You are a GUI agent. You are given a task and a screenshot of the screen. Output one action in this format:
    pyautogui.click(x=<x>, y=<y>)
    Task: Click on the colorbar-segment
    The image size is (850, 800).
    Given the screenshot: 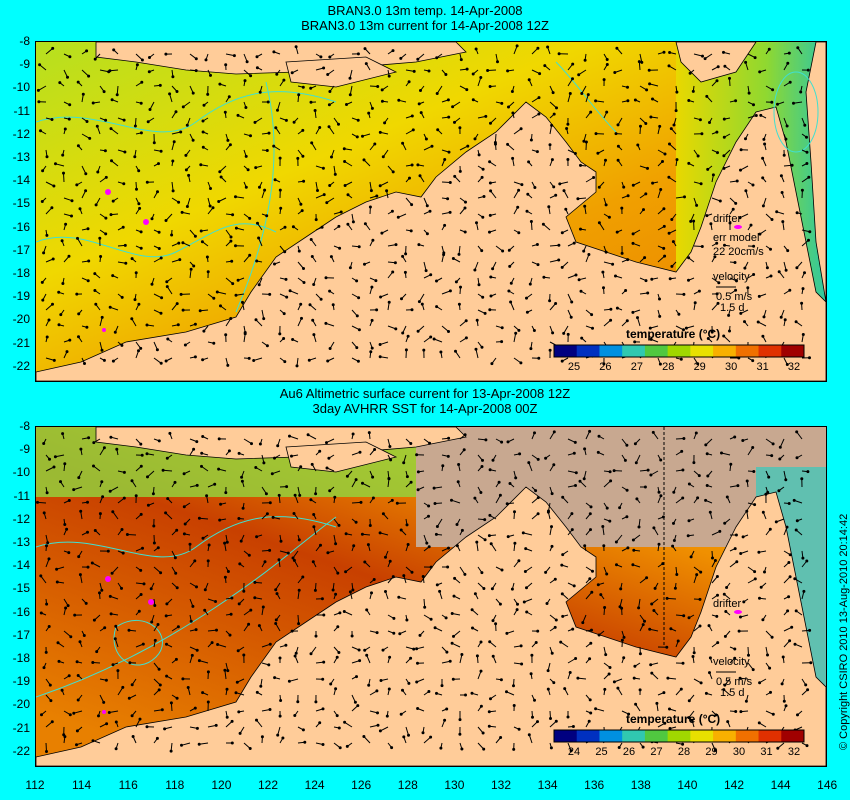 What is the action you would take?
    pyautogui.click(x=793, y=351)
    